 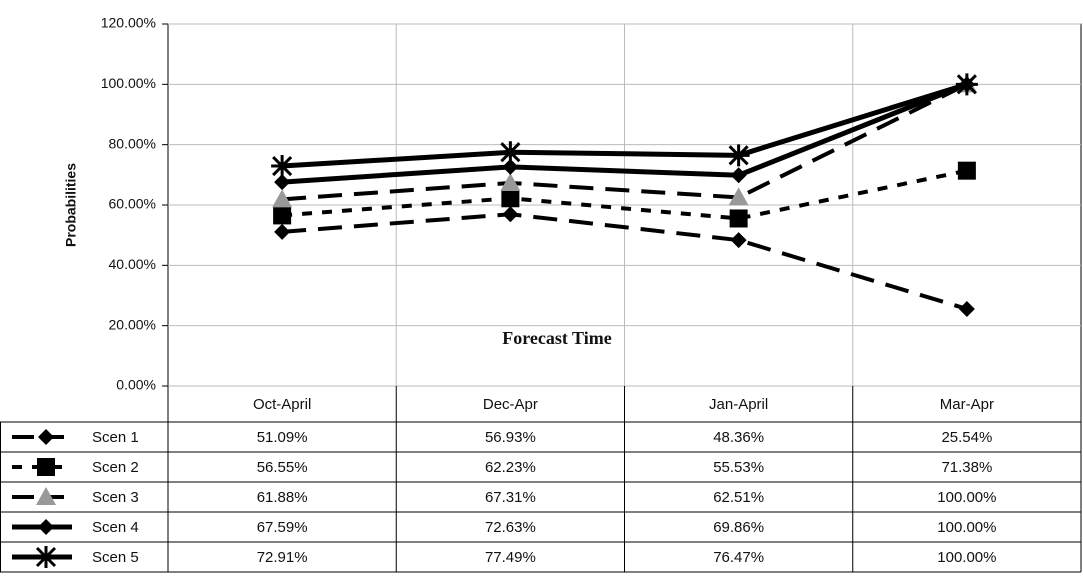 I want to click on table-cell: 72.63%, so click(x=510, y=527).